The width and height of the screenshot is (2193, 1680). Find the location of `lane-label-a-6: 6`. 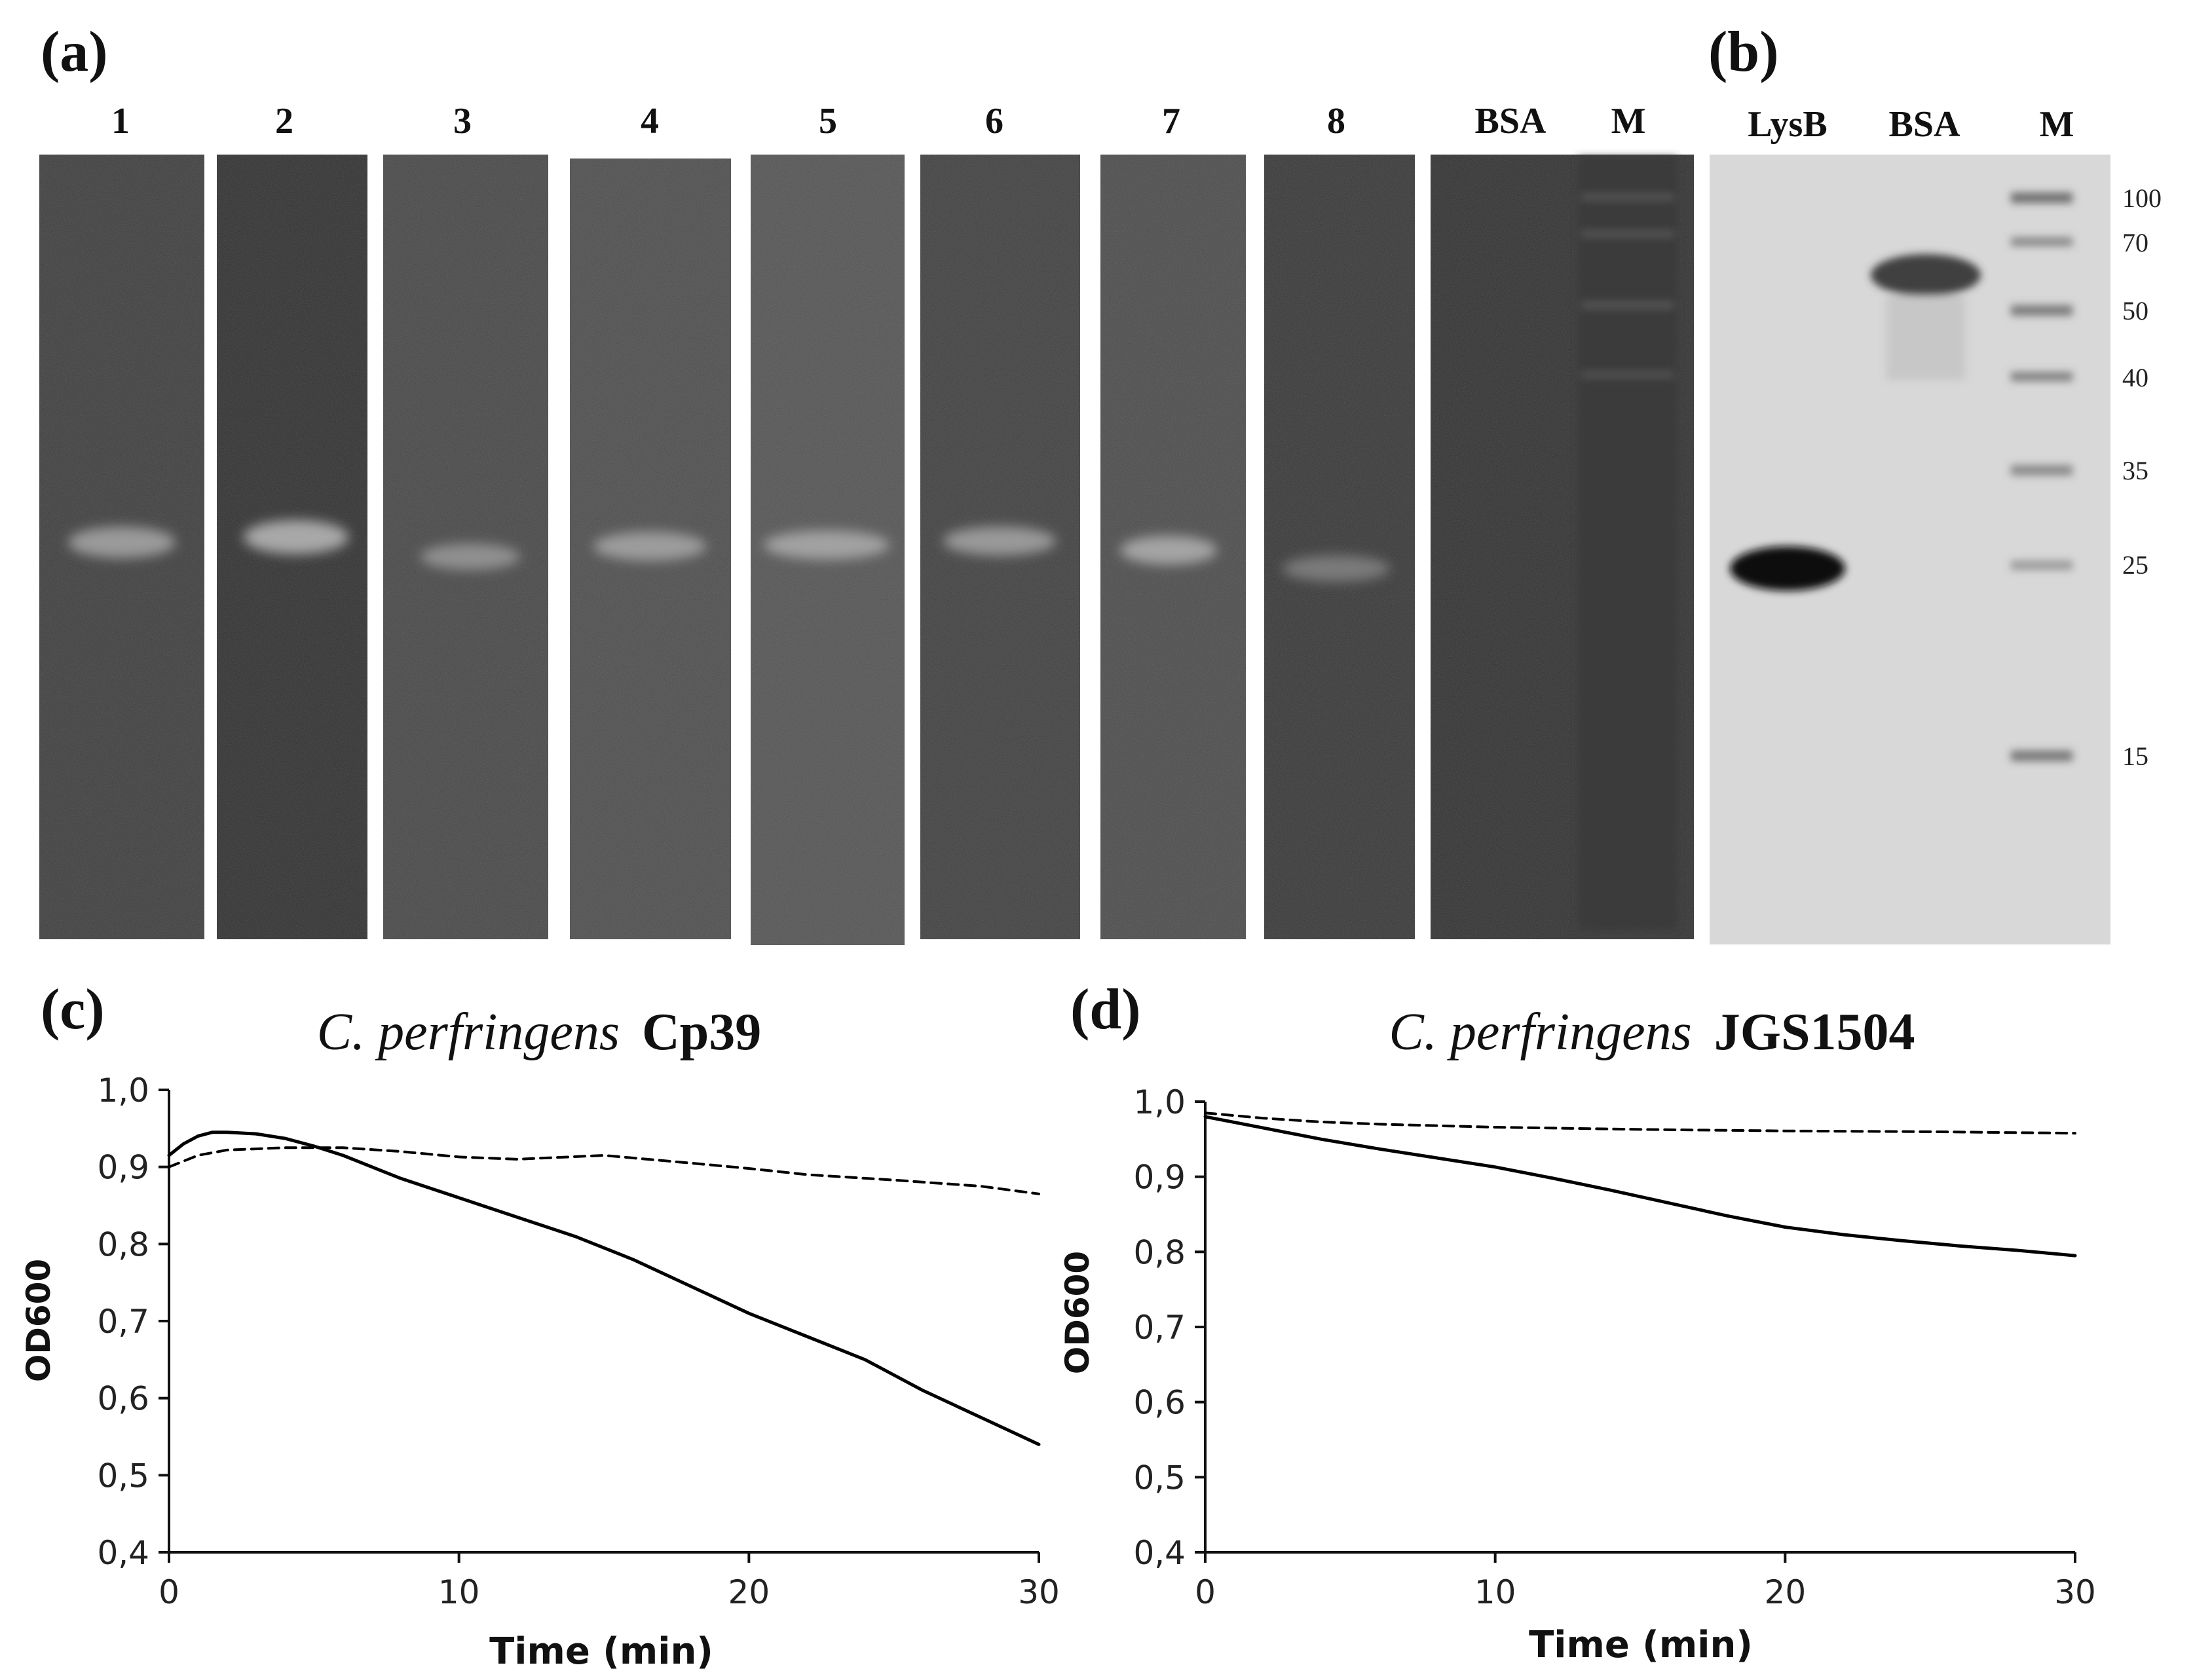

lane-label-a-6: 6 is located at coordinates (994, 121).